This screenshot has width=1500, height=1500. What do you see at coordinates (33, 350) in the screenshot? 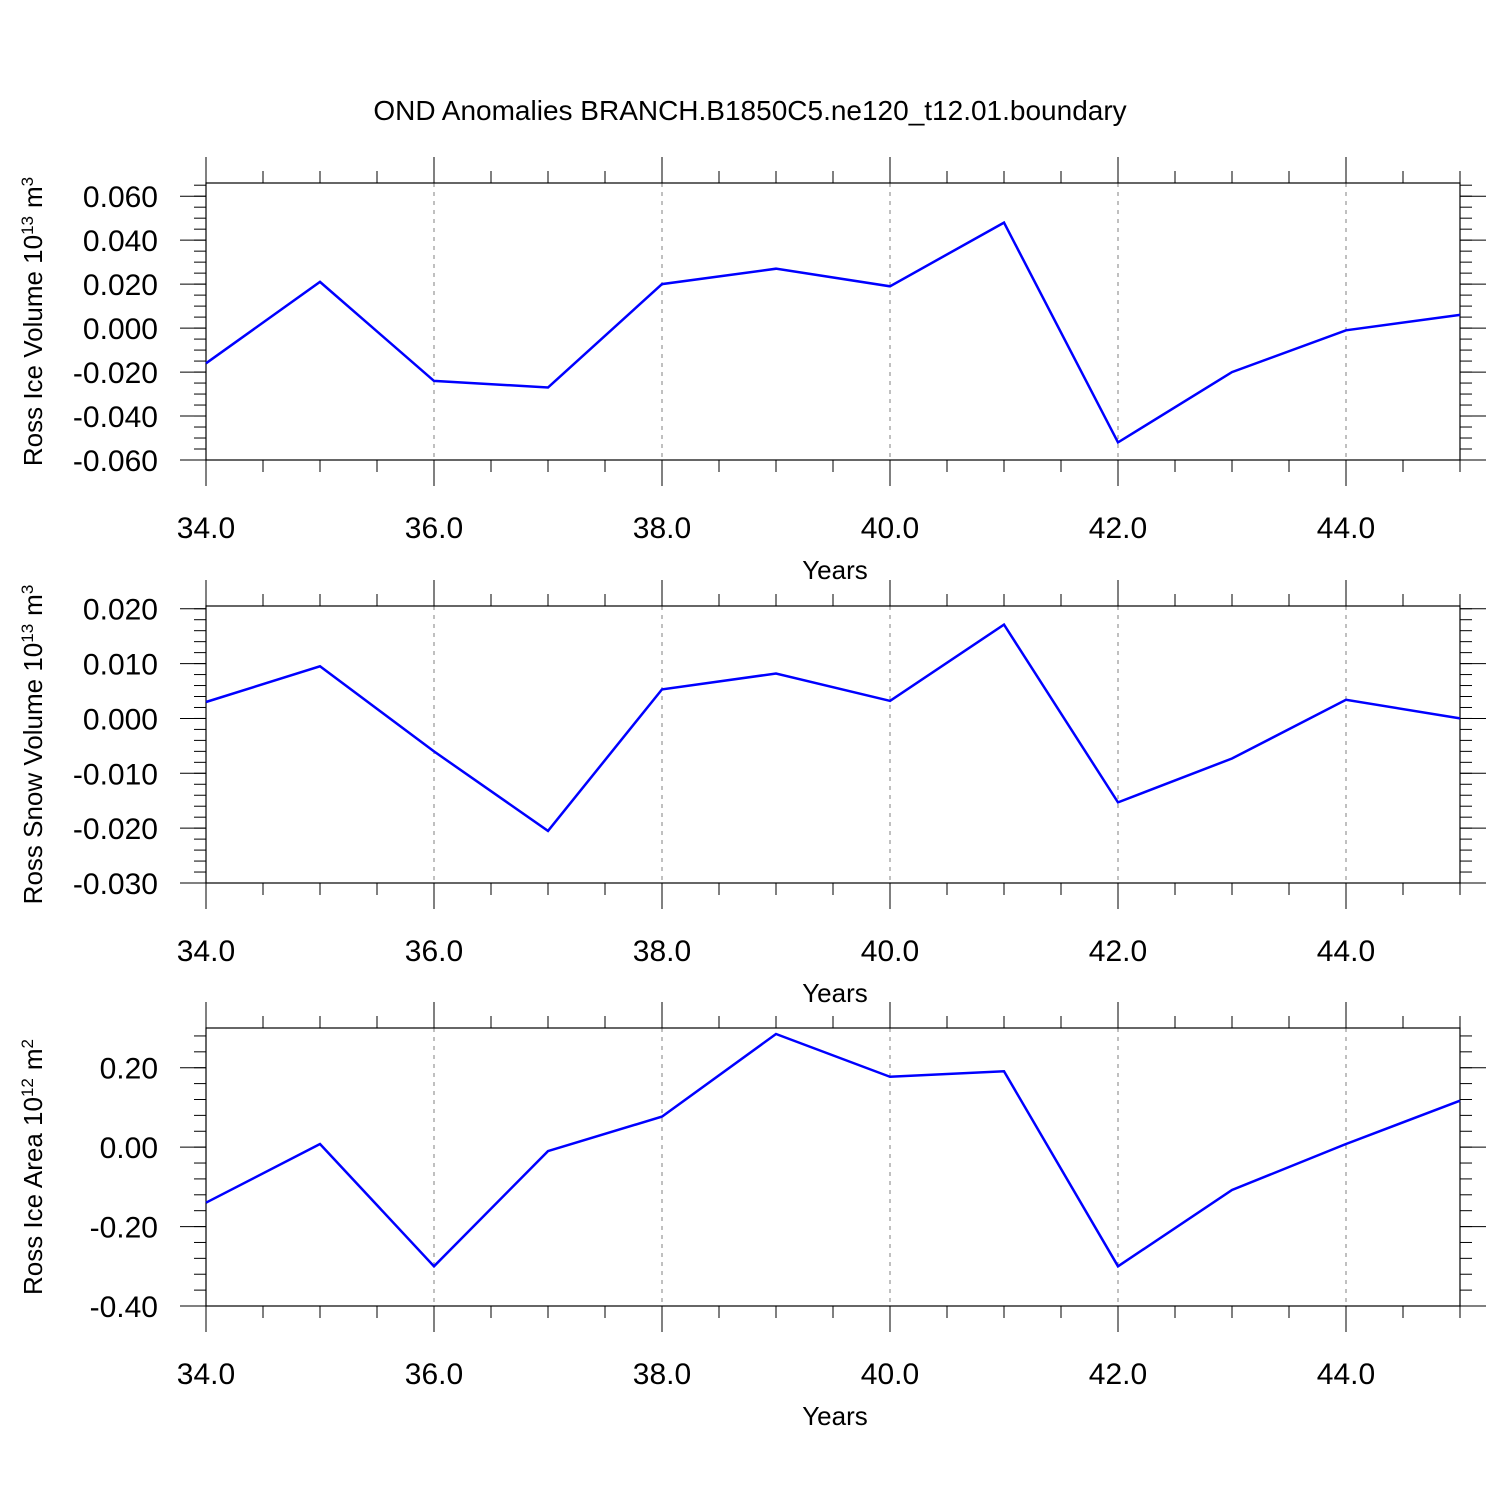
I see `y-axis-label-text: Ross Ice Volume 10` at bounding box center [33, 350].